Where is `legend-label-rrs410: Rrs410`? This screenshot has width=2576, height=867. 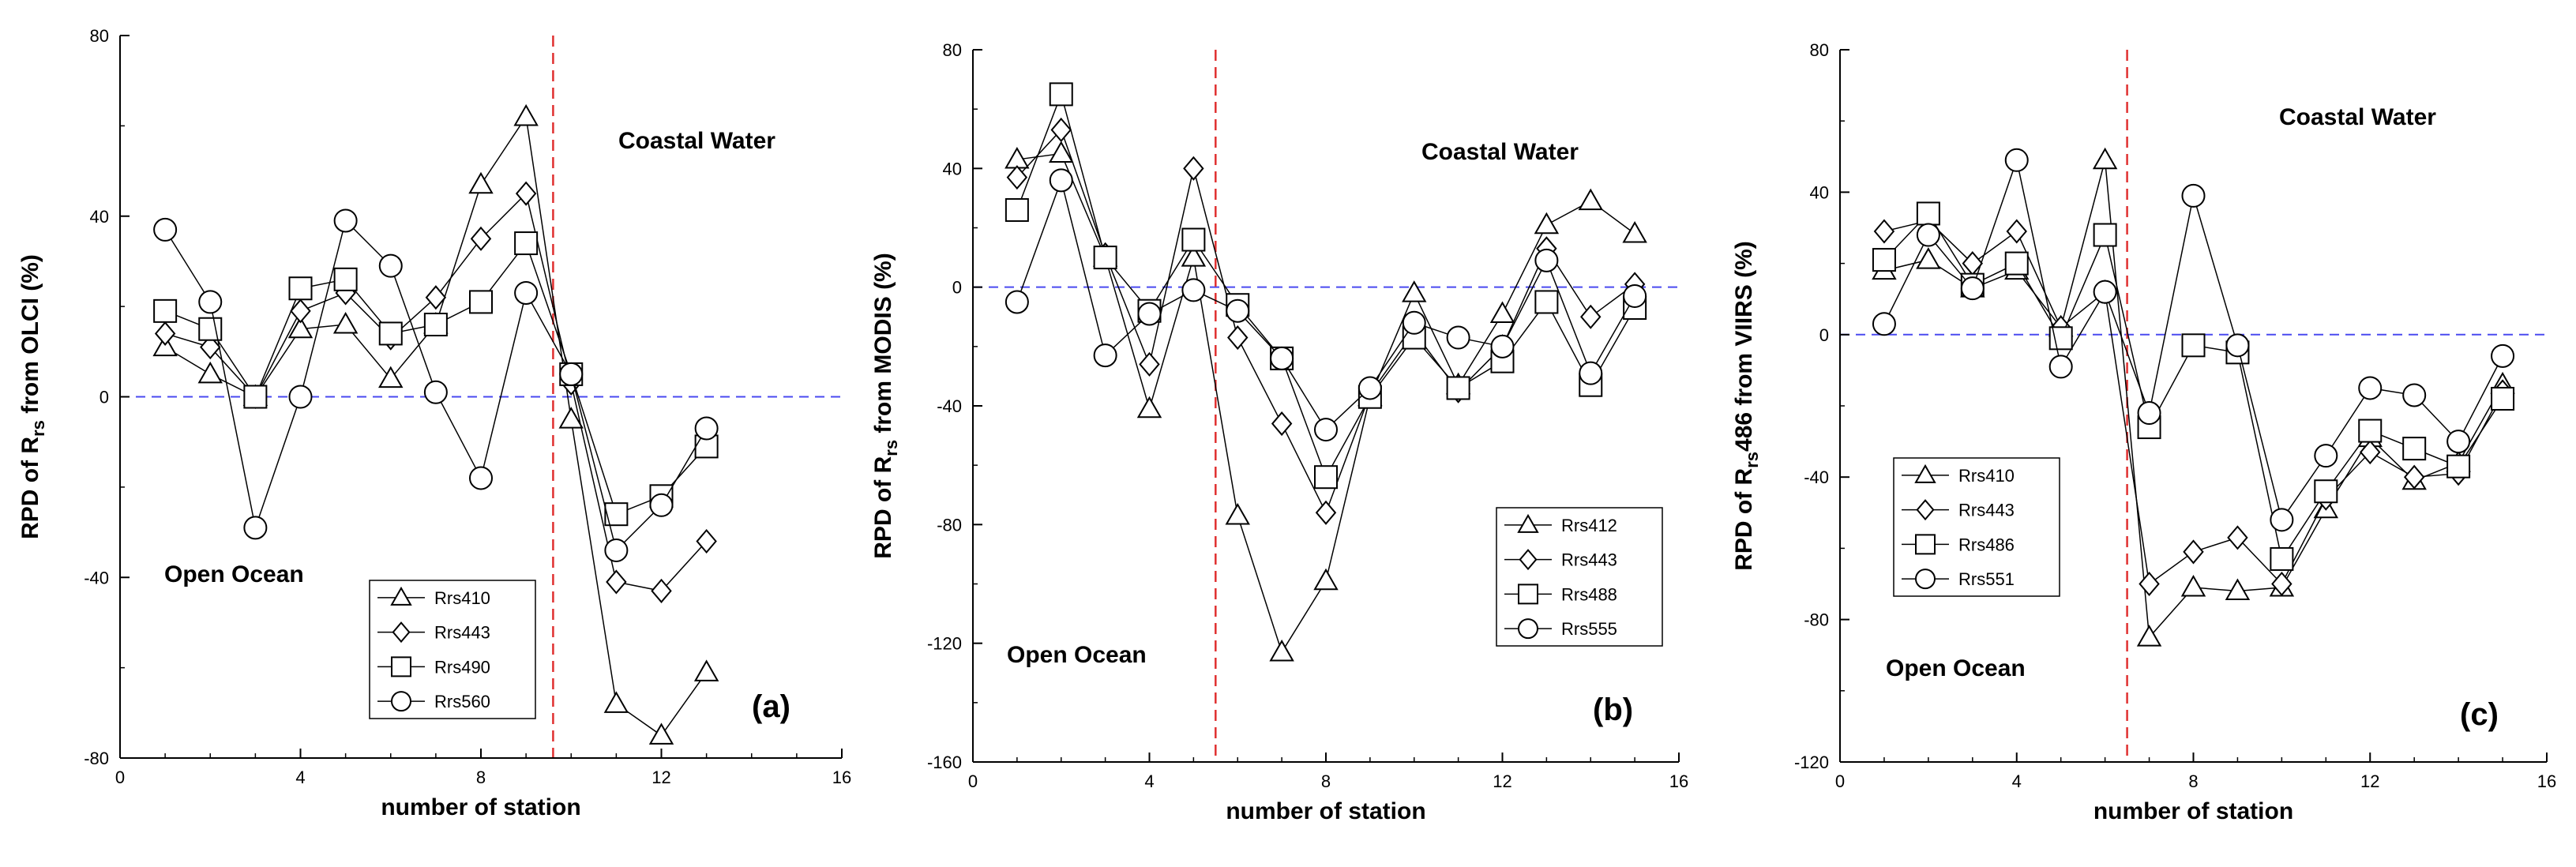 legend-label-rrs410: Rrs410 is located at coordinates (1986, 476).